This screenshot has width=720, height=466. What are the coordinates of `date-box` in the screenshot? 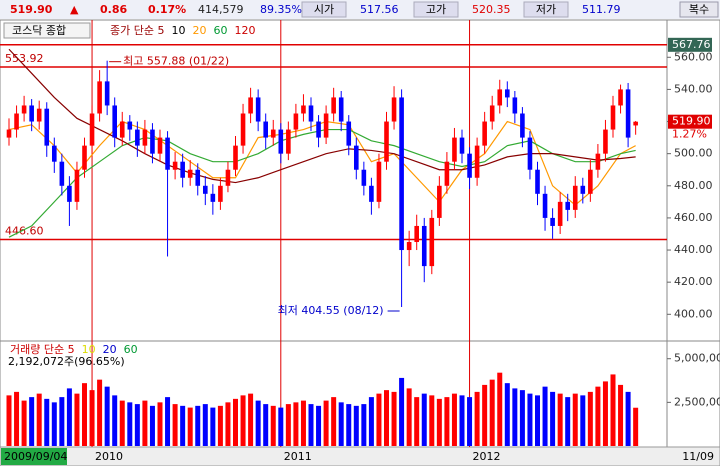 It's located at (34, 456).